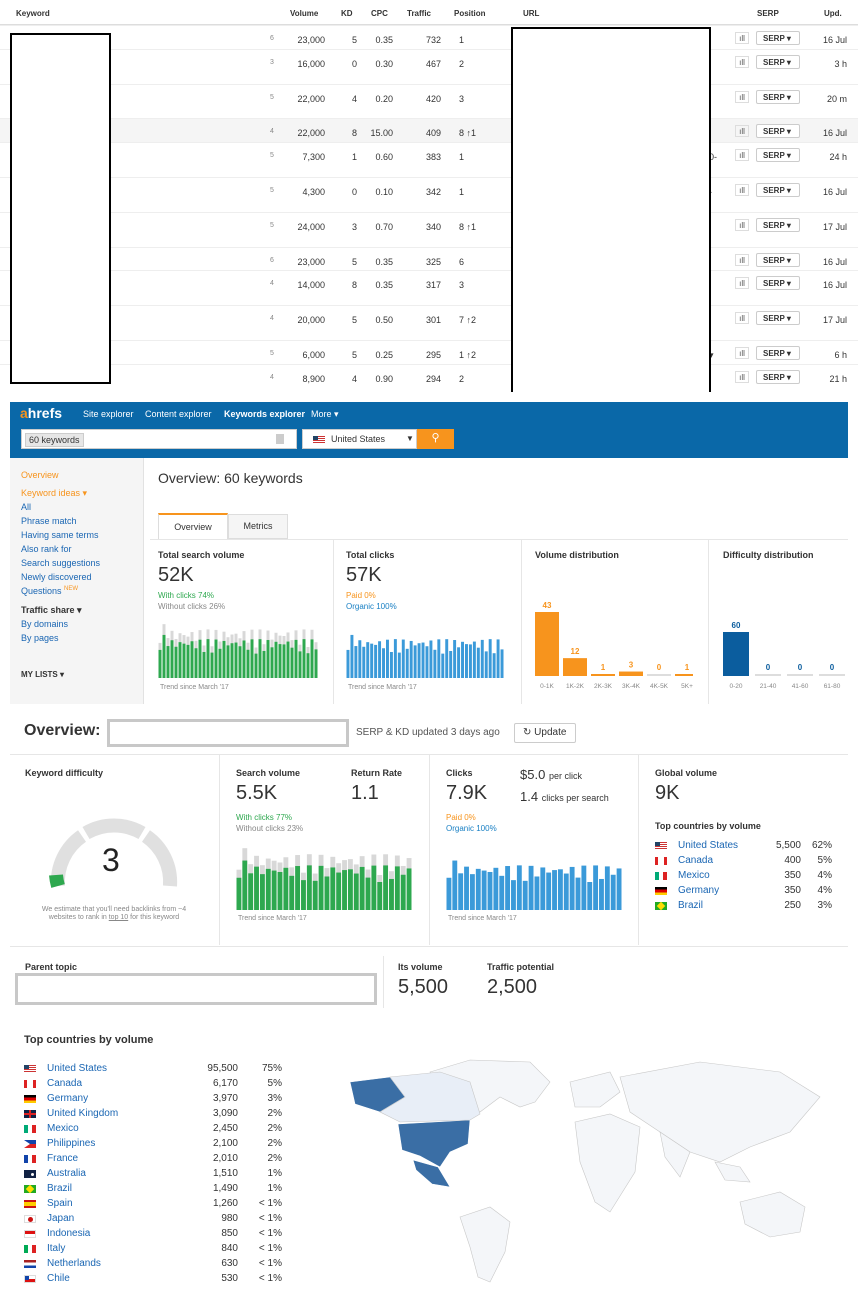 This screenshot has height=1306, width=858. I want to click on table-row: 6 23,000 5 0.35 325 6 ıll SERP ▾ 16 Jul, so click(429, 258).